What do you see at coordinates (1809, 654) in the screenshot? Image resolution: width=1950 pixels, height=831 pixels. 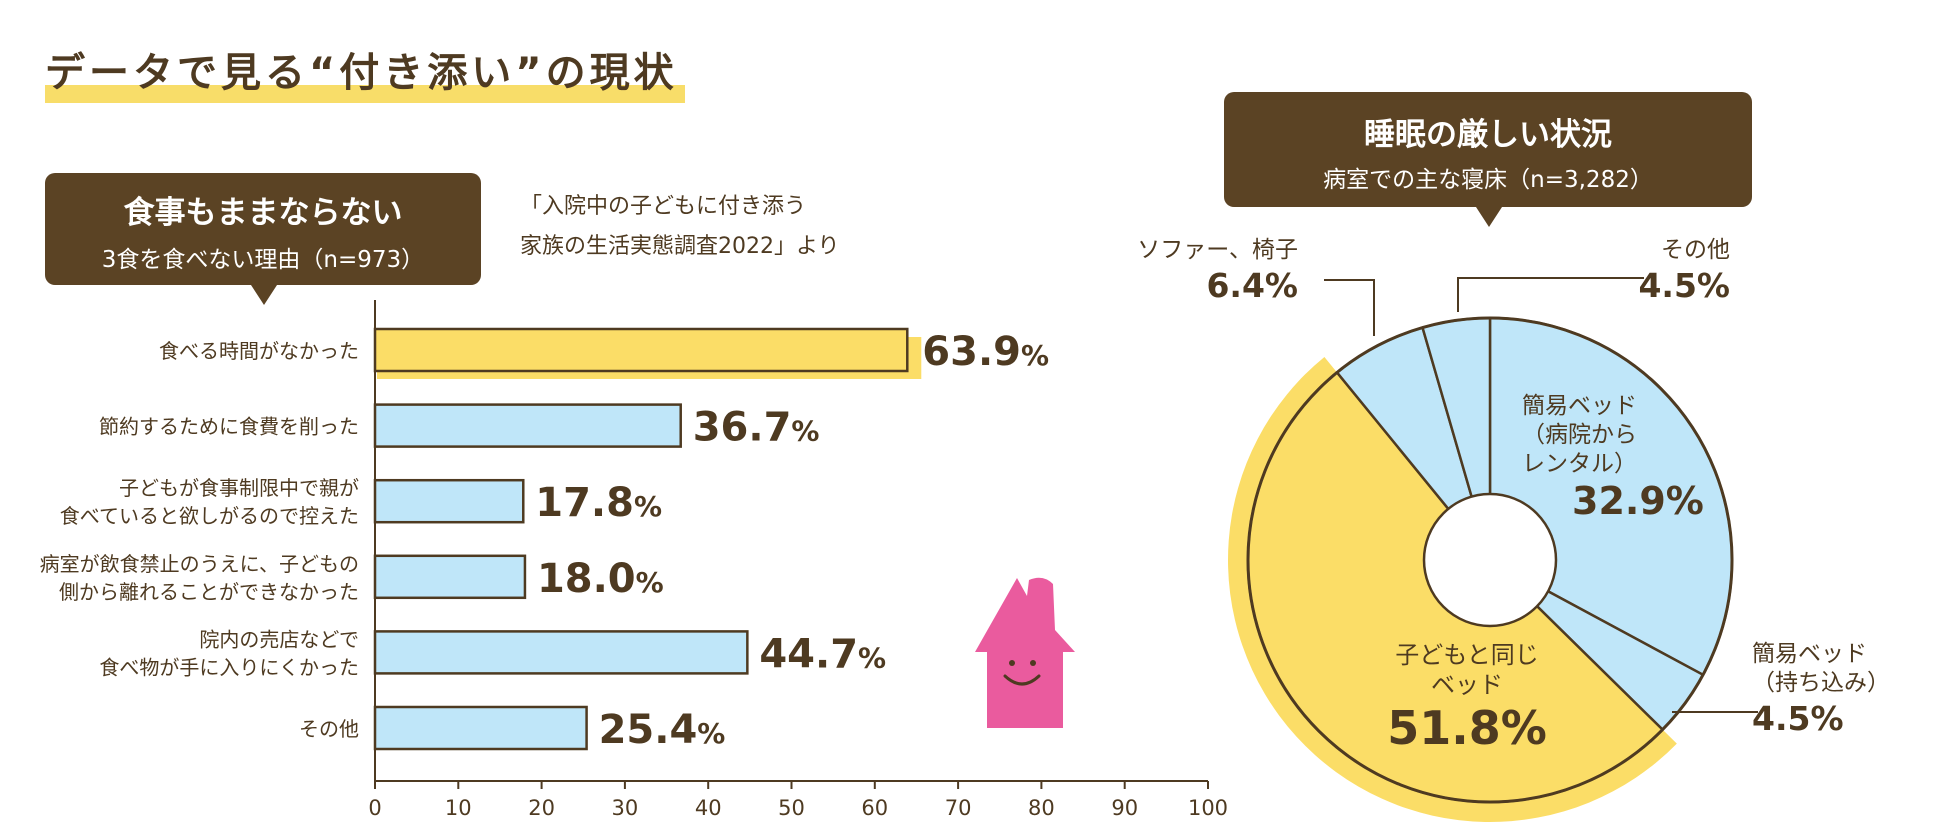 I see `pie-label-own-line1: 簡易ベッド` at bounding box center [1809, 654].